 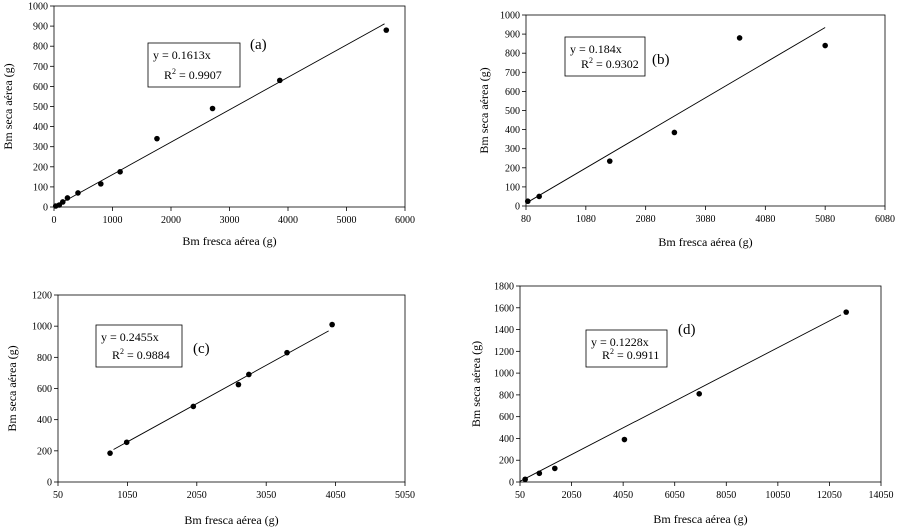 I want to click on plot-area, so click(x=229, y=106).